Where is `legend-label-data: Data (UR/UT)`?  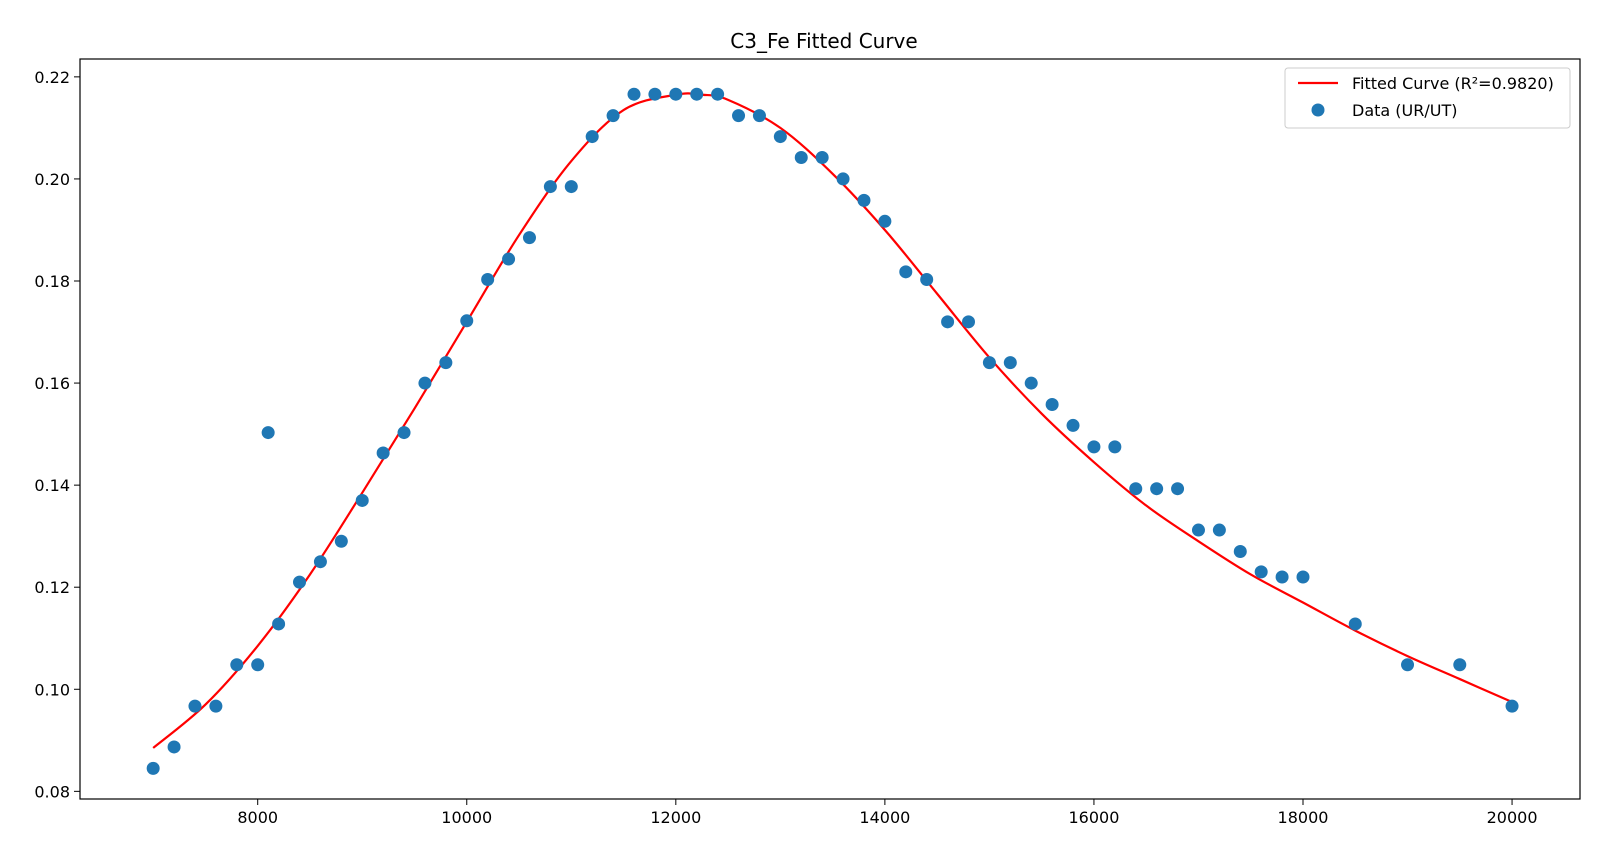 legend-label-data: Data (UR/UT) is located at coordinates (1404, 110).